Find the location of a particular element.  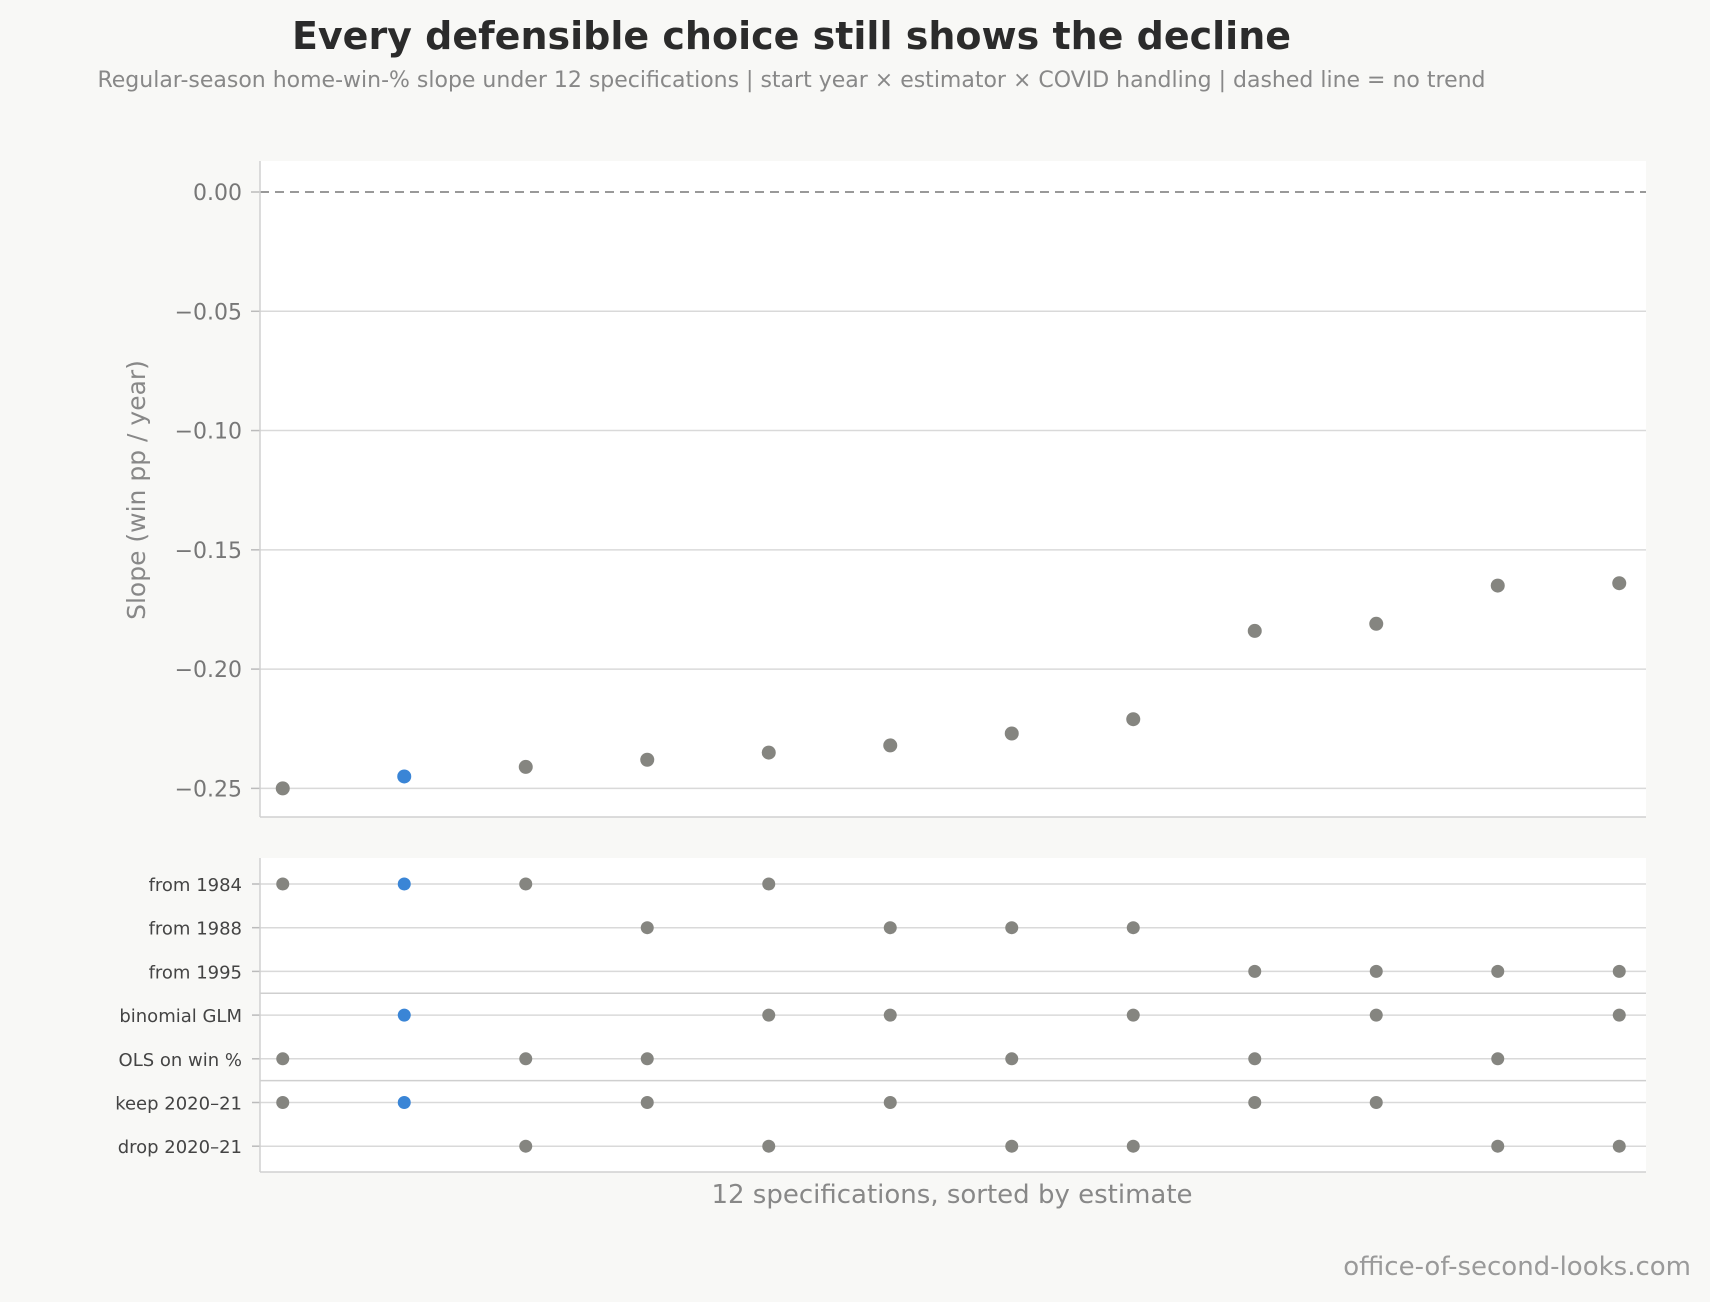

y-tick-label: −0.05 is located at coordinates (208, 312).